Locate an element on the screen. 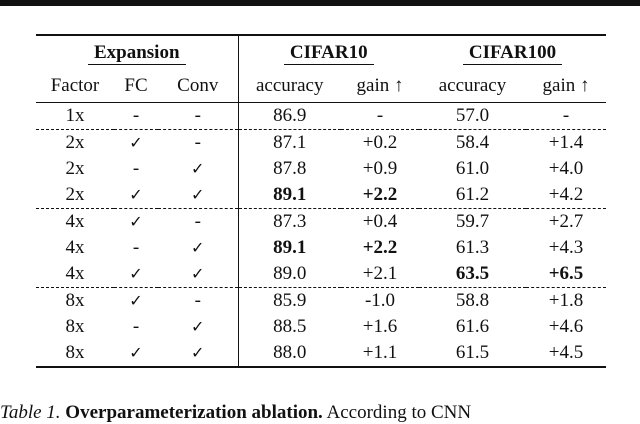  cell-accuracy-cifar100: 61.0 is located at coordinates (472, 168).